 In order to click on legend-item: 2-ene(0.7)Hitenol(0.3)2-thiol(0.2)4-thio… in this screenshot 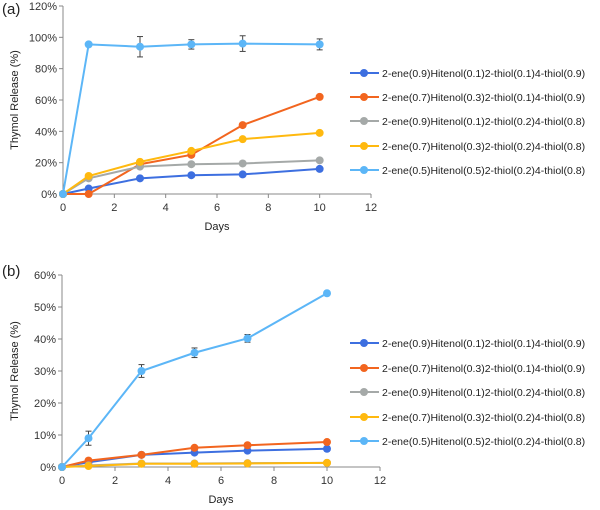, I will do `click(467, 147)`.